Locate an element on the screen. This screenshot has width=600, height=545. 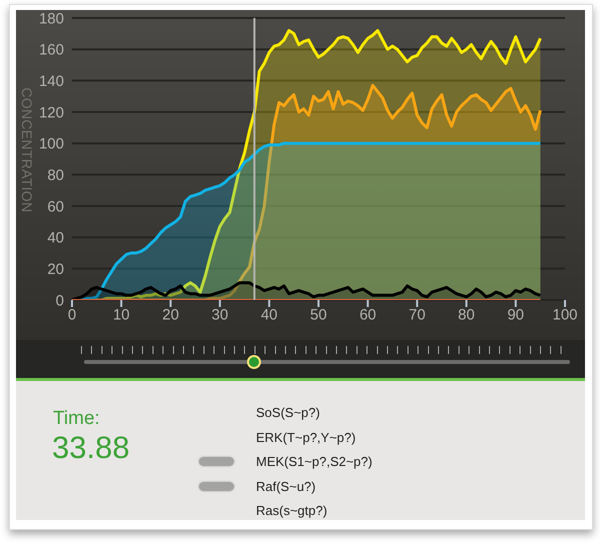
x-tick-label: 90 is located at coordinates (515, 315).